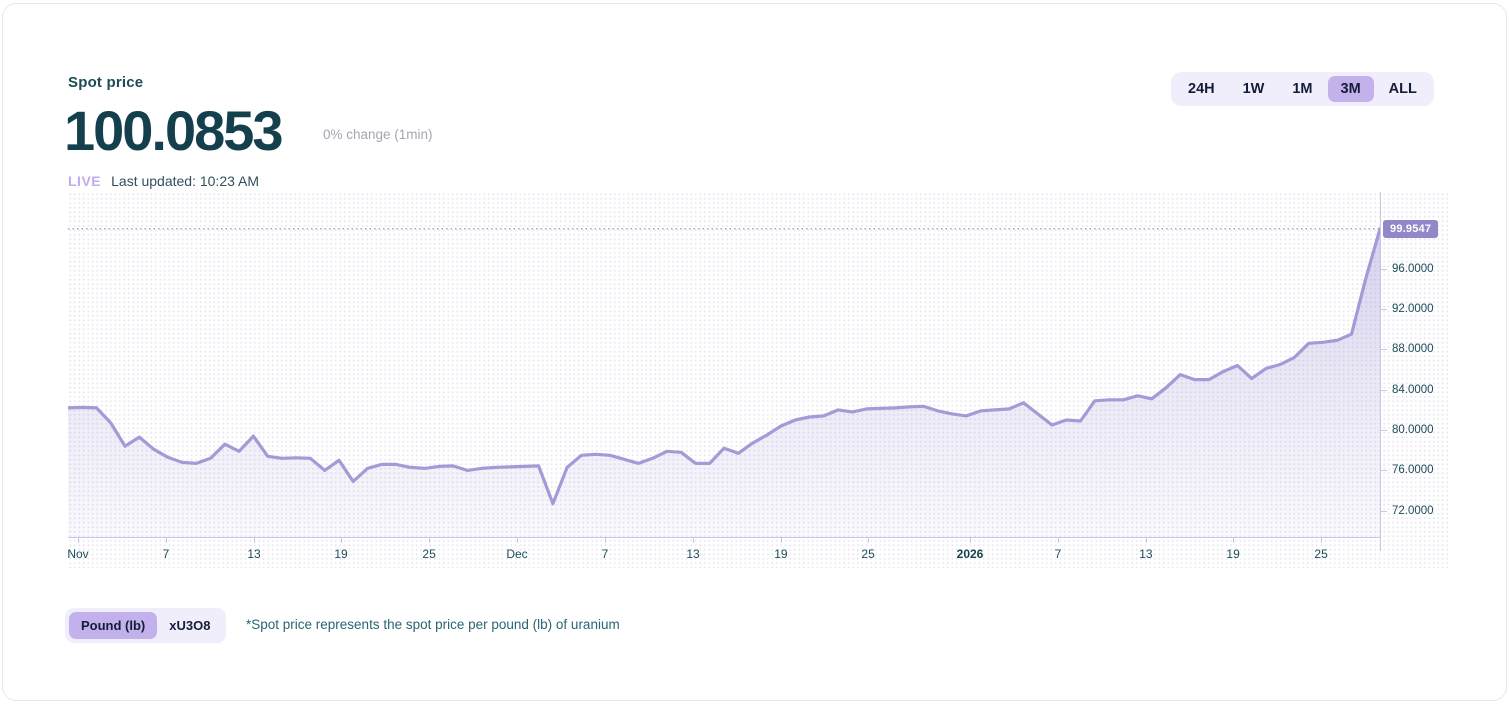 The width and height of the screenshot is (1509, 705). I want to click on y-axis-label: 72.0000, so click(1413, 510).